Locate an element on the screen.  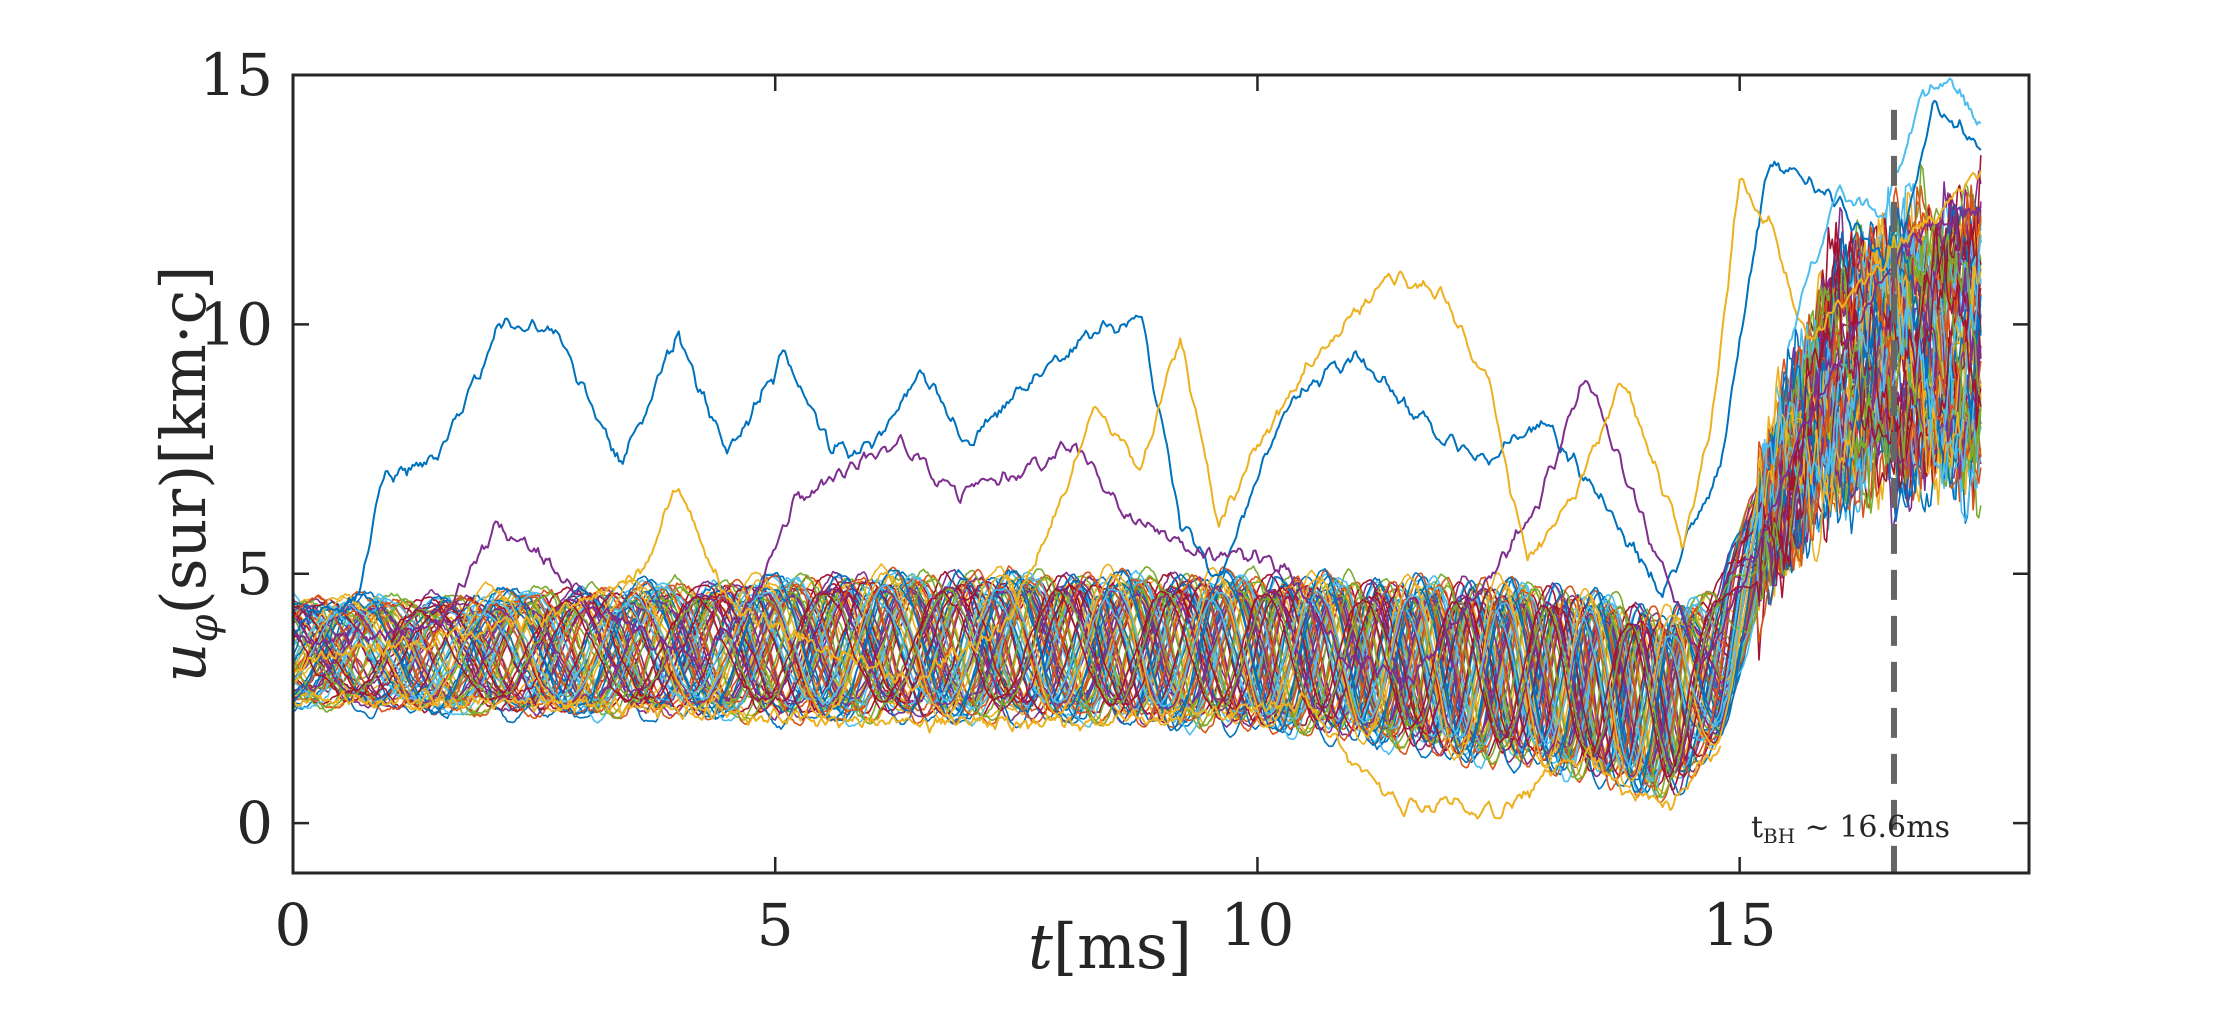
y-axis-title: uφ(sur)[km·c] is located at coordinates (187, 474).